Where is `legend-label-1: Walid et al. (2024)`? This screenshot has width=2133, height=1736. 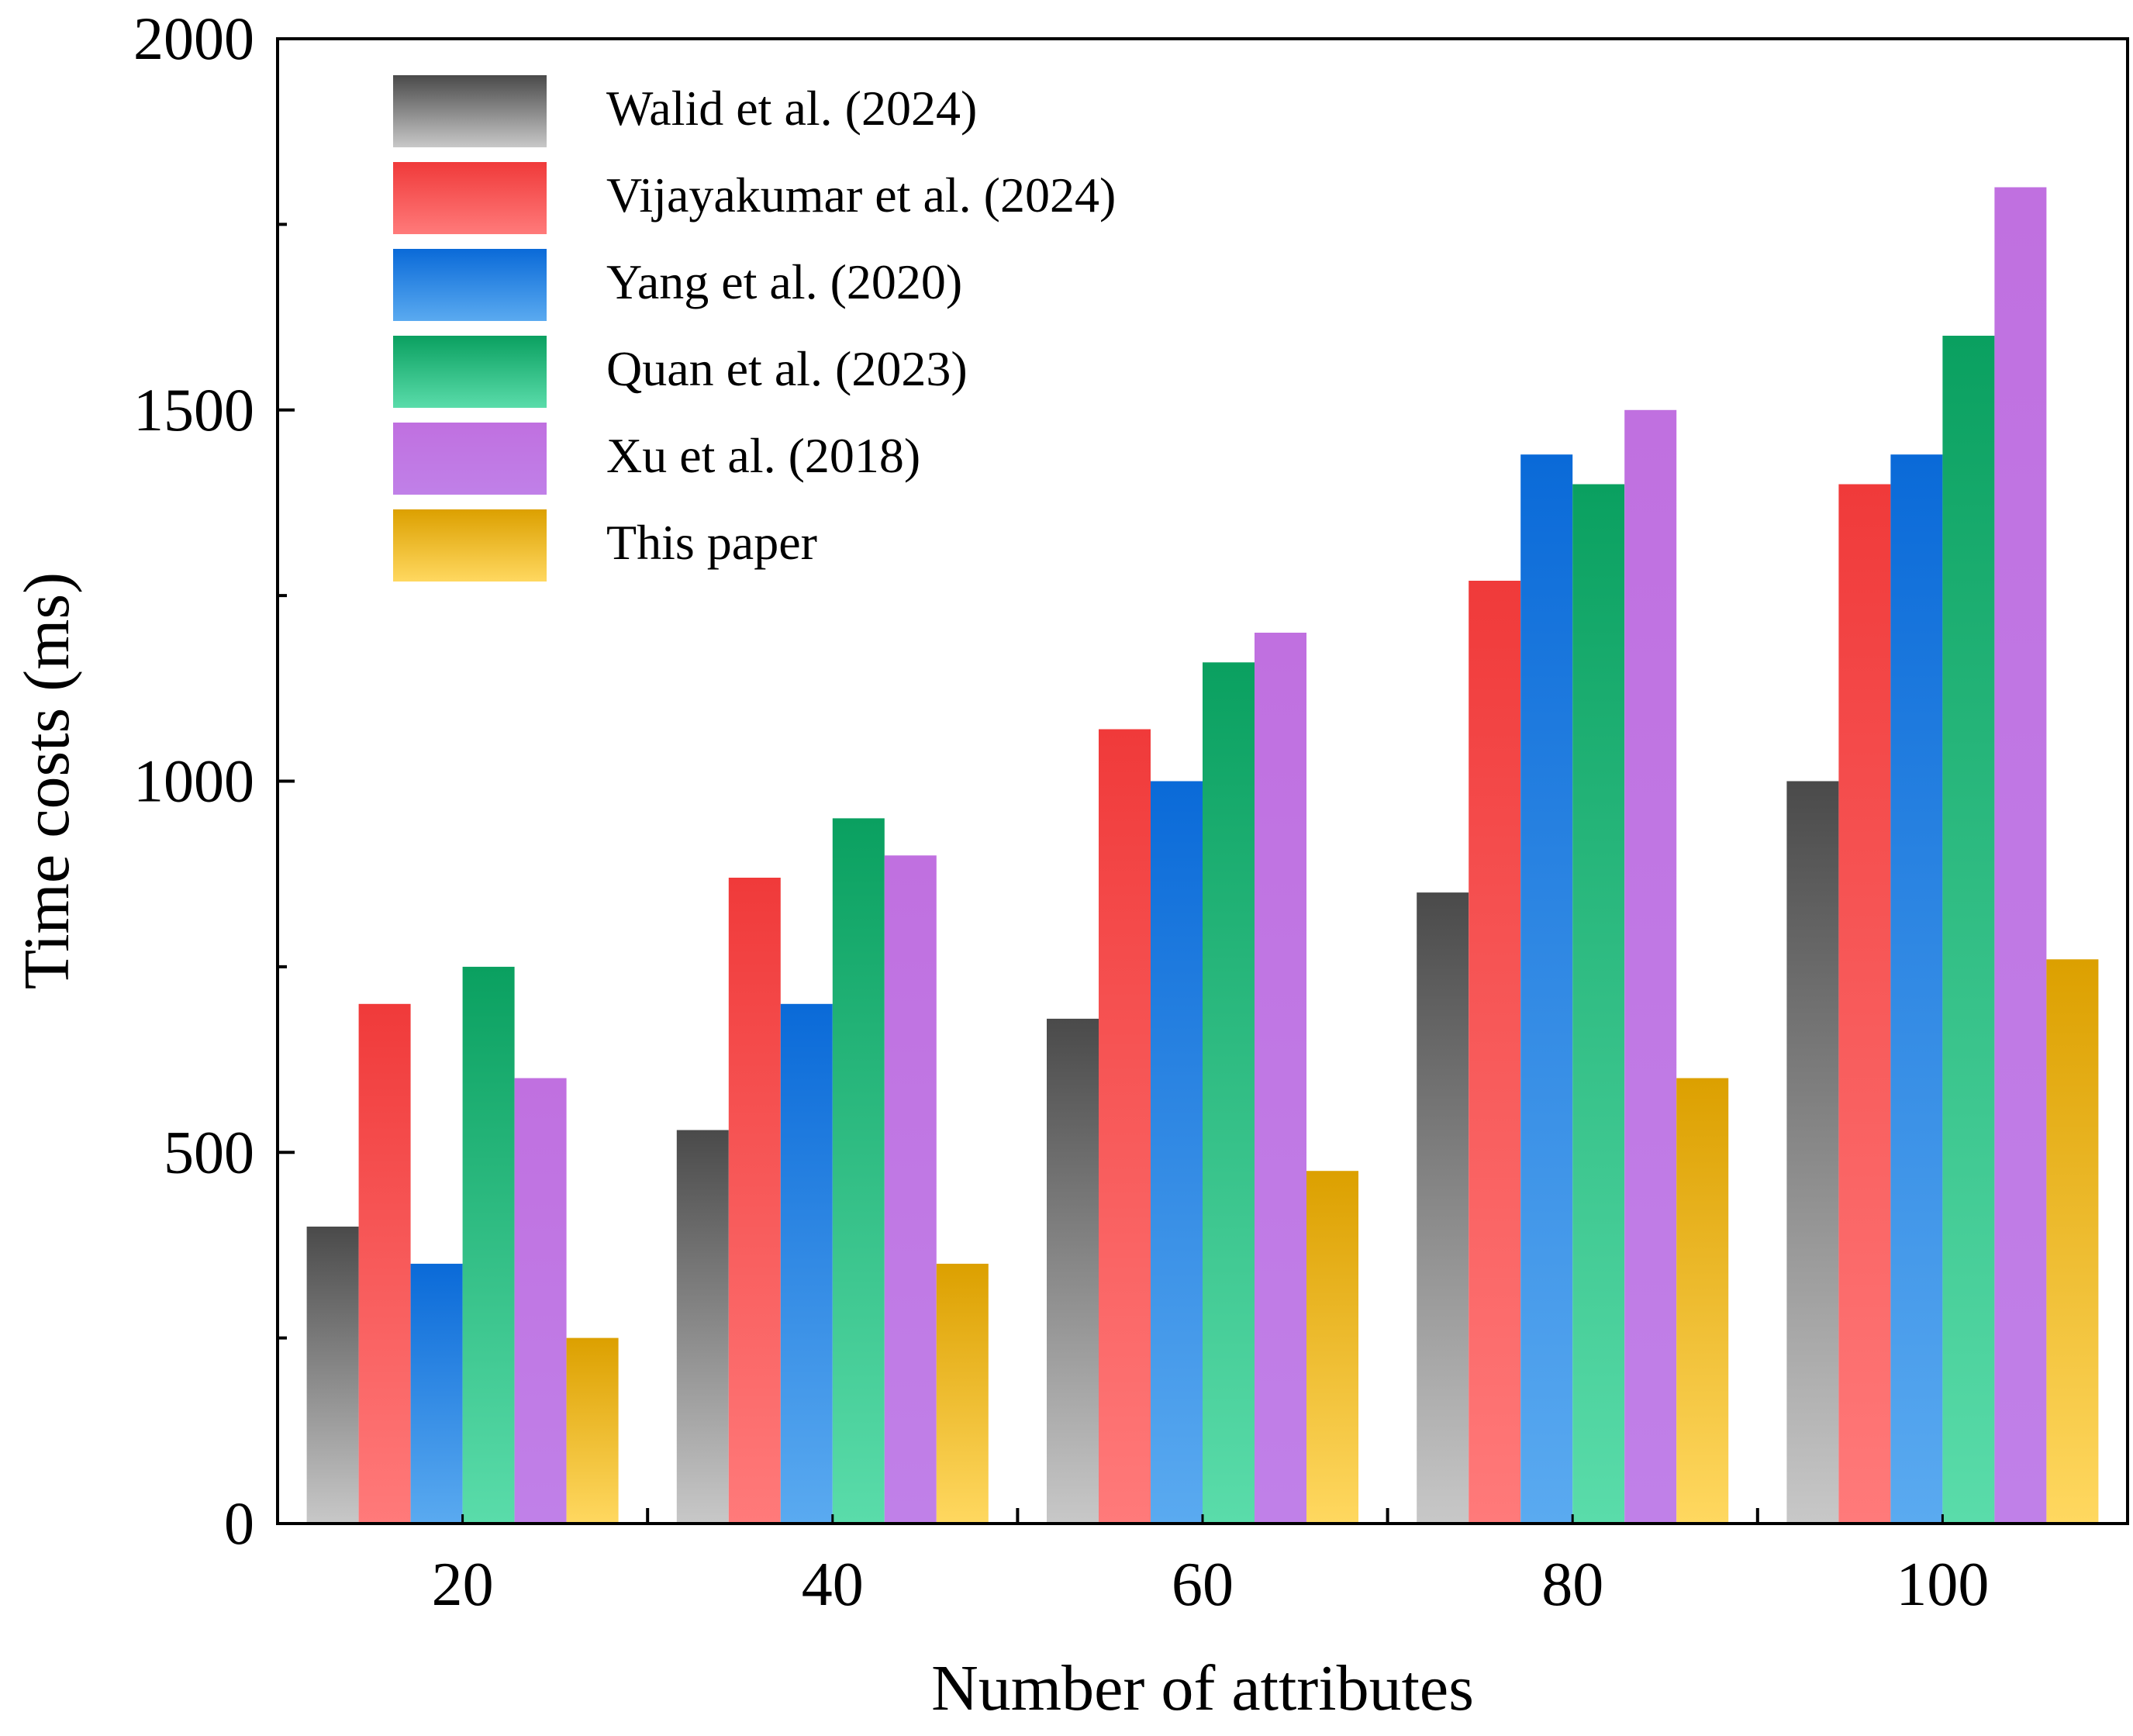 legend-label-1: Walid et al. (2024) is located at coordinates (791, 108).